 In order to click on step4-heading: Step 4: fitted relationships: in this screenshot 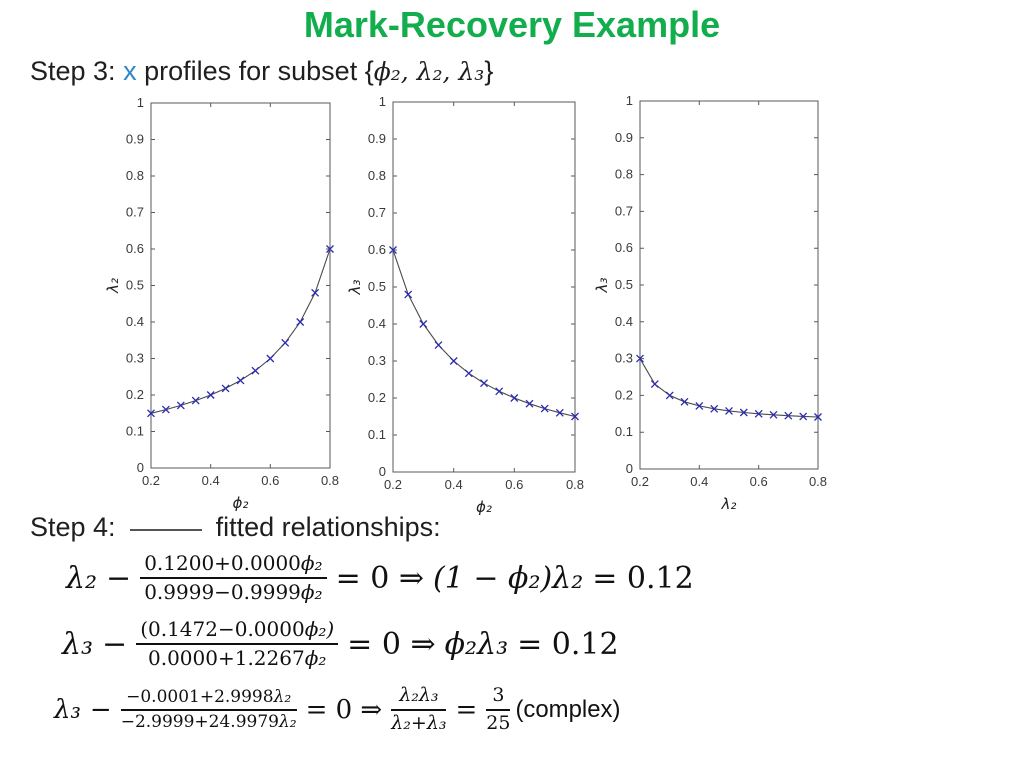, I will do `click(235, 527)`.